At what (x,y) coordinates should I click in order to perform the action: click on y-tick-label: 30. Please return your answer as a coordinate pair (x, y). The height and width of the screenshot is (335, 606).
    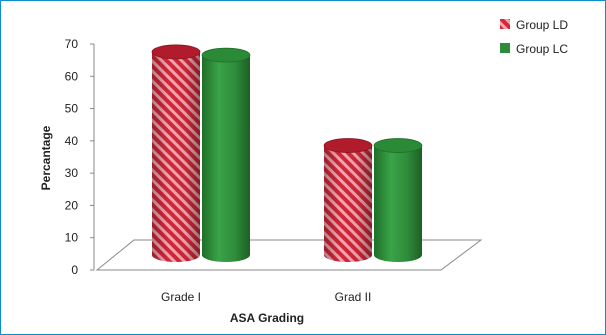
    Looking at the image, I should click on (72, 173).